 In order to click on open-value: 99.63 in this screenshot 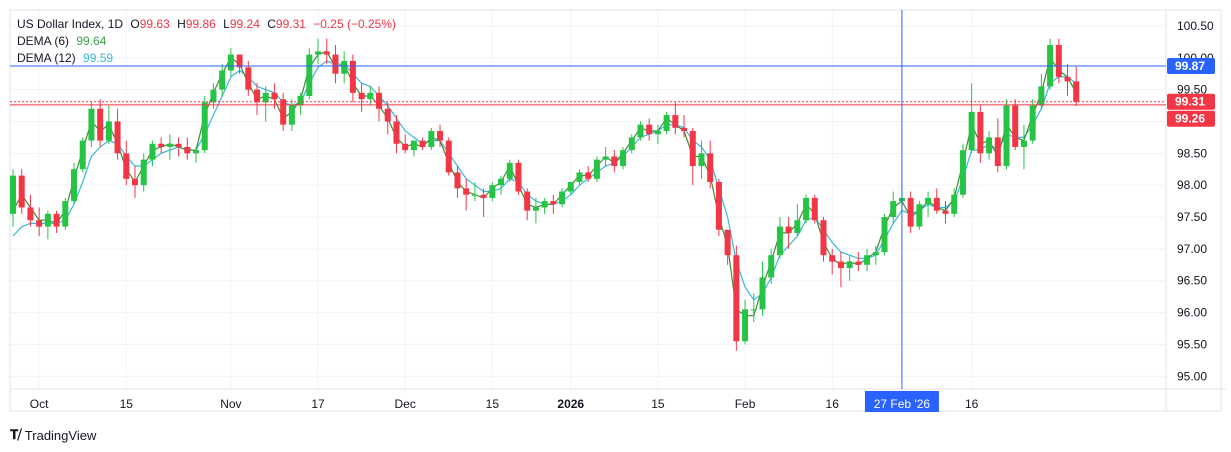, I will do `click(154, 24)`.